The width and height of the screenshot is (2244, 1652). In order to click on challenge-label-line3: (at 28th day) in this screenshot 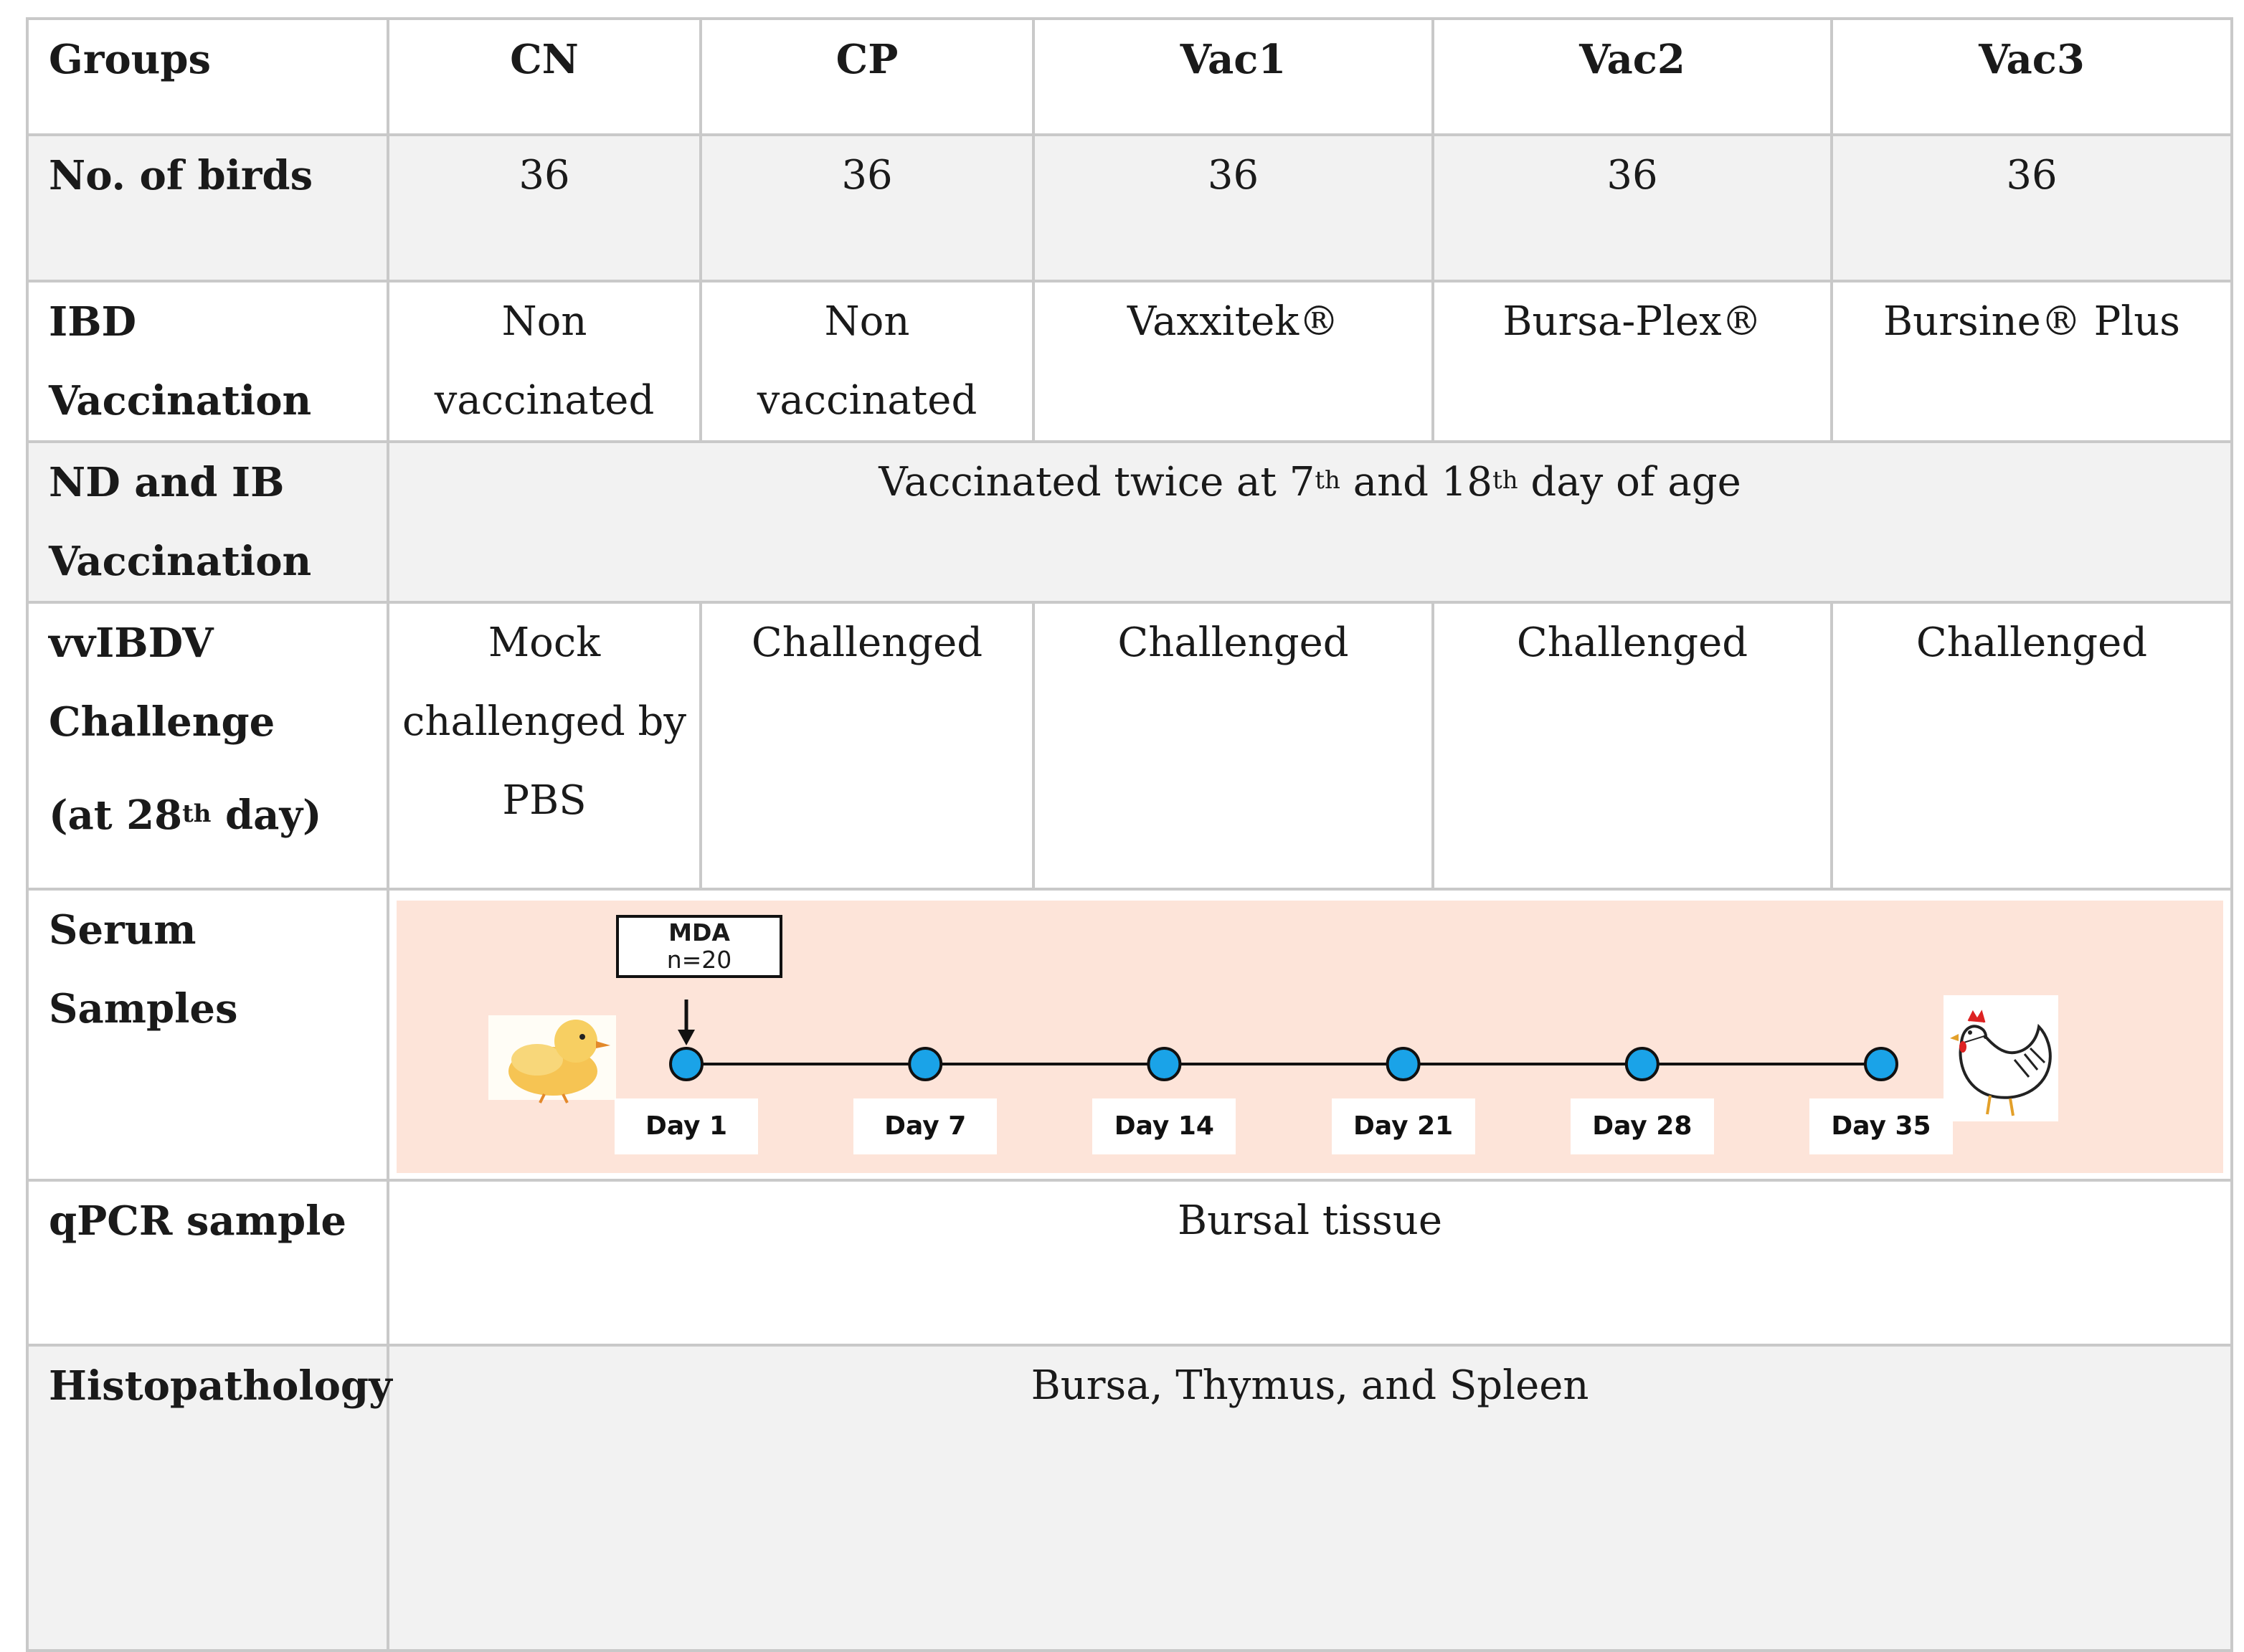, I will do `click(218, 815)`.